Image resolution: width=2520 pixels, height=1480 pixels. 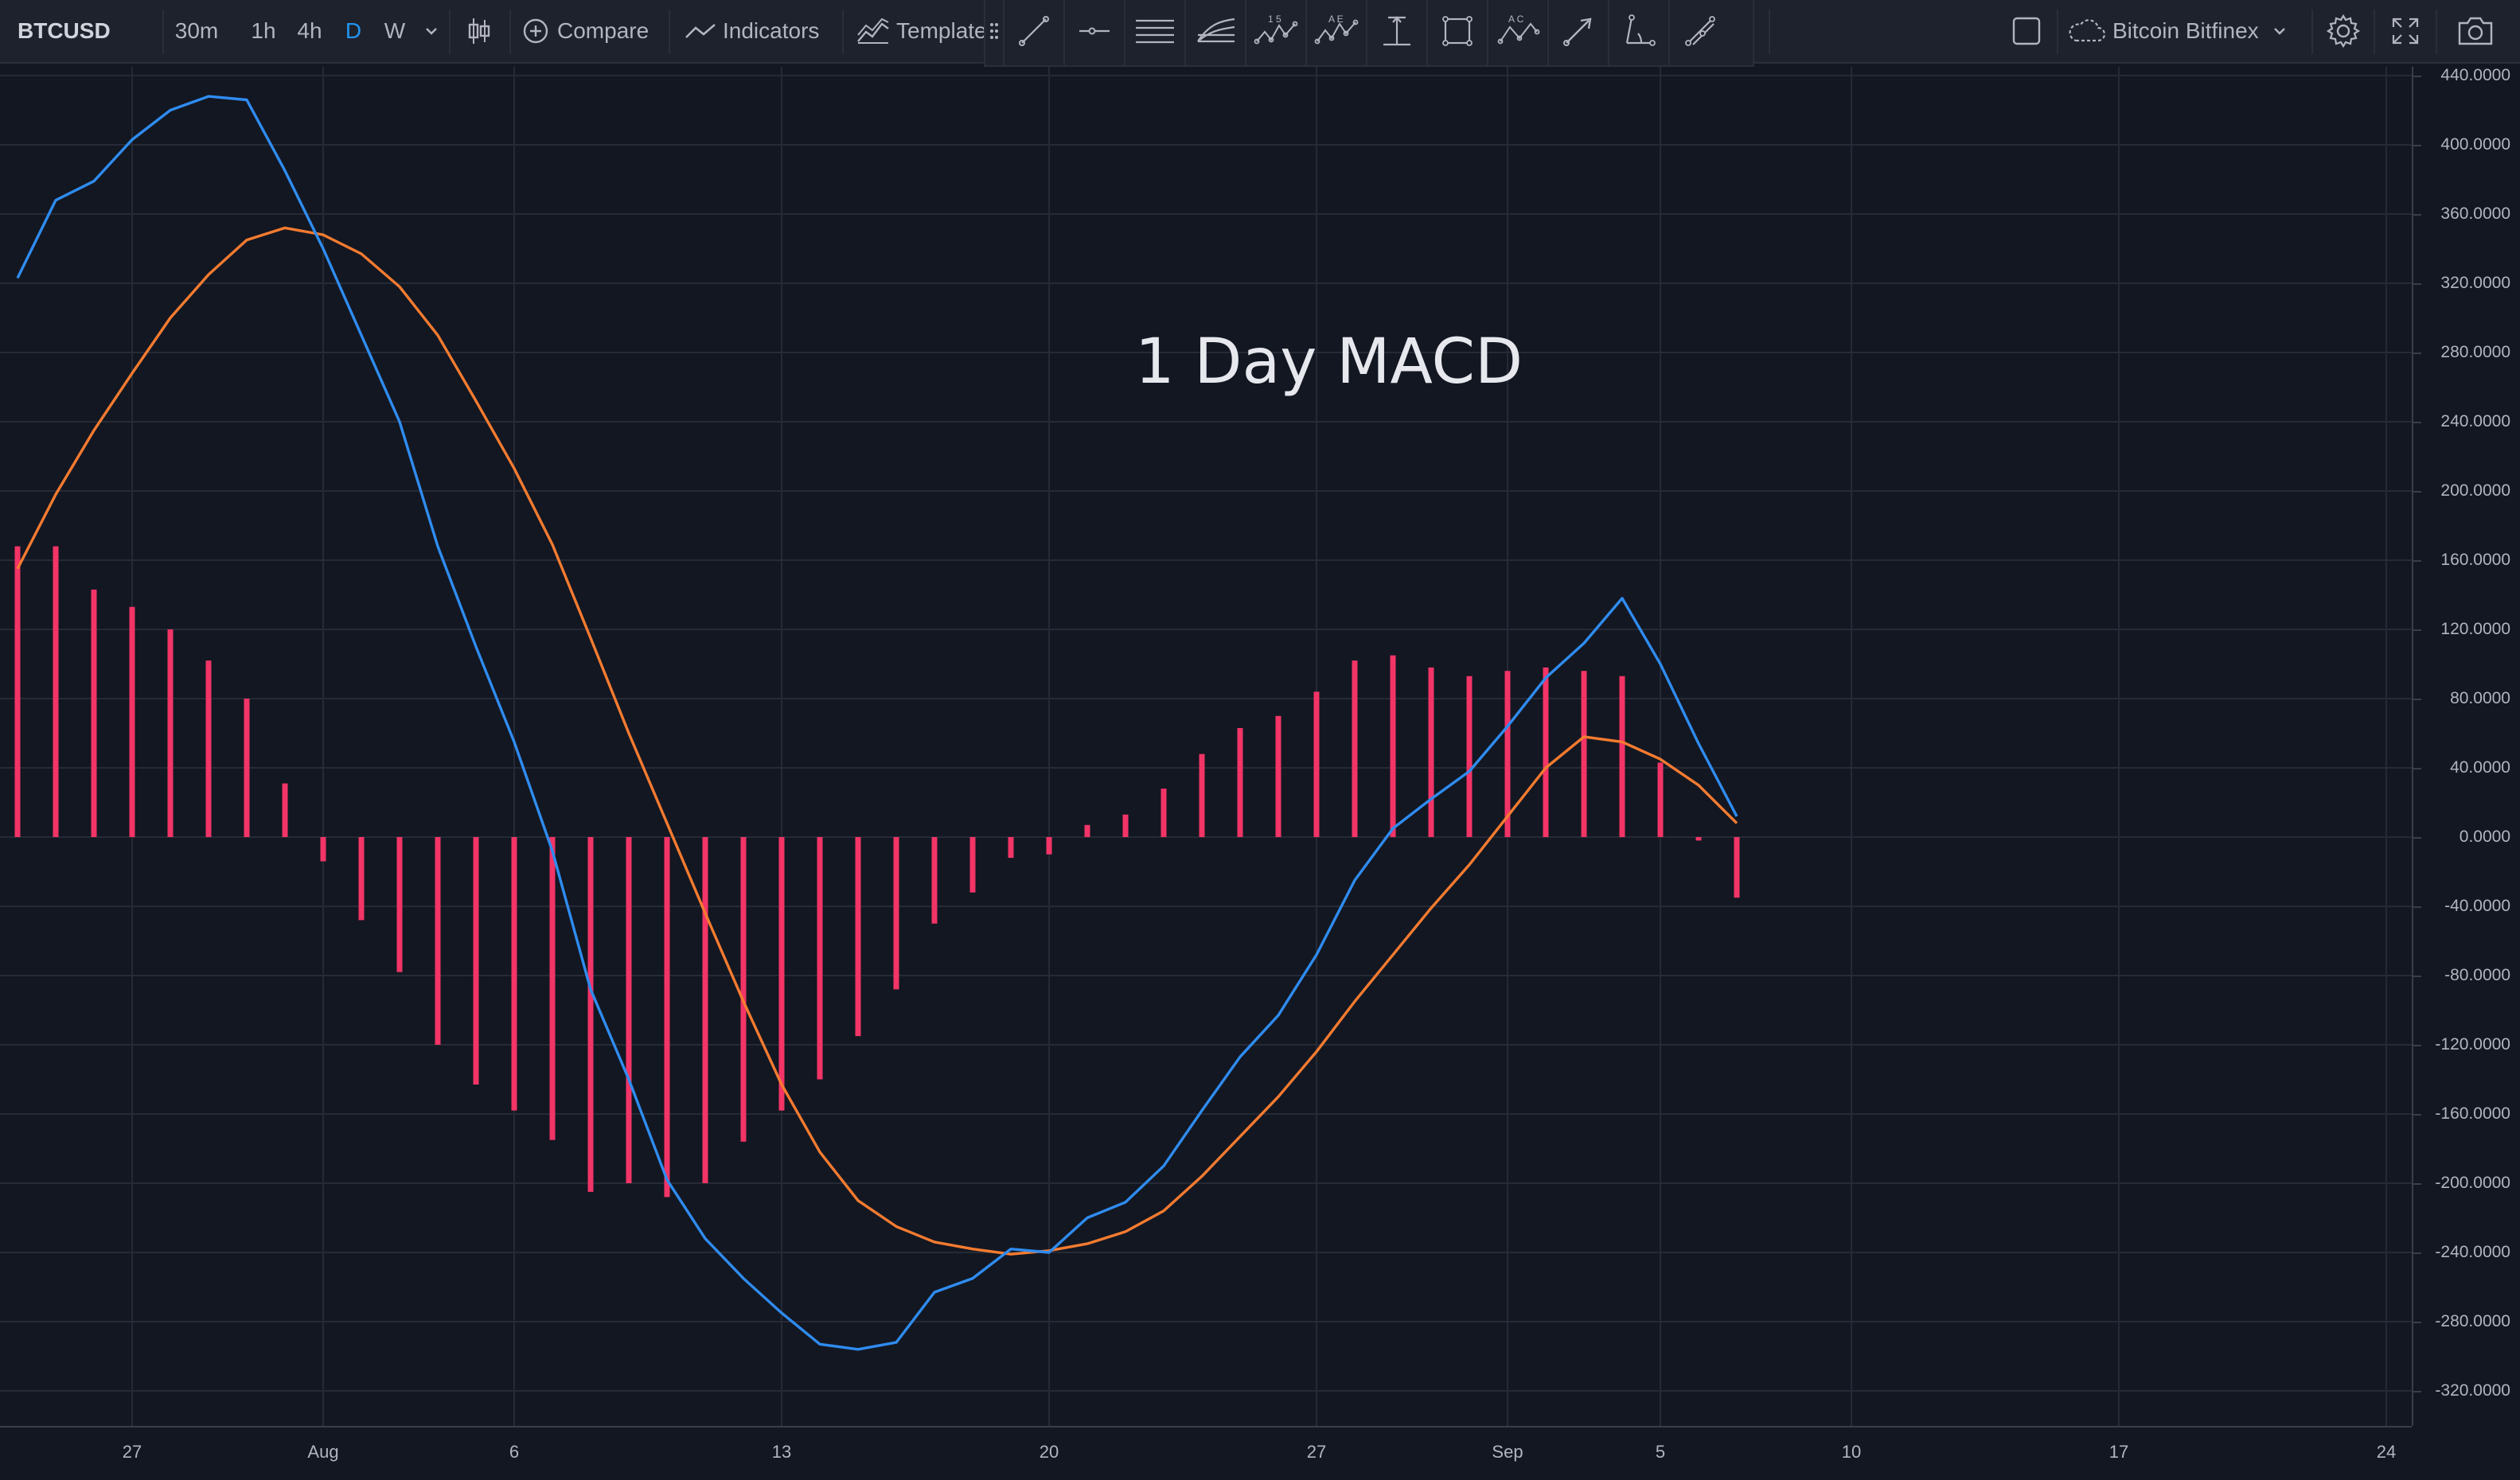 I want to click on price-axis-label: -280.0000, so click(x=2472, y=1321).